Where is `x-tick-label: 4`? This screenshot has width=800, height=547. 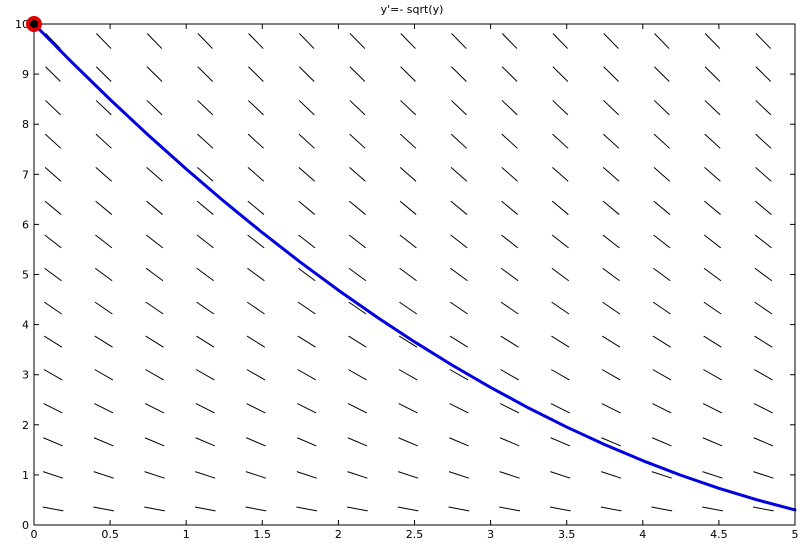 x-tick-label: 4 is located at coordinates (642, 534).